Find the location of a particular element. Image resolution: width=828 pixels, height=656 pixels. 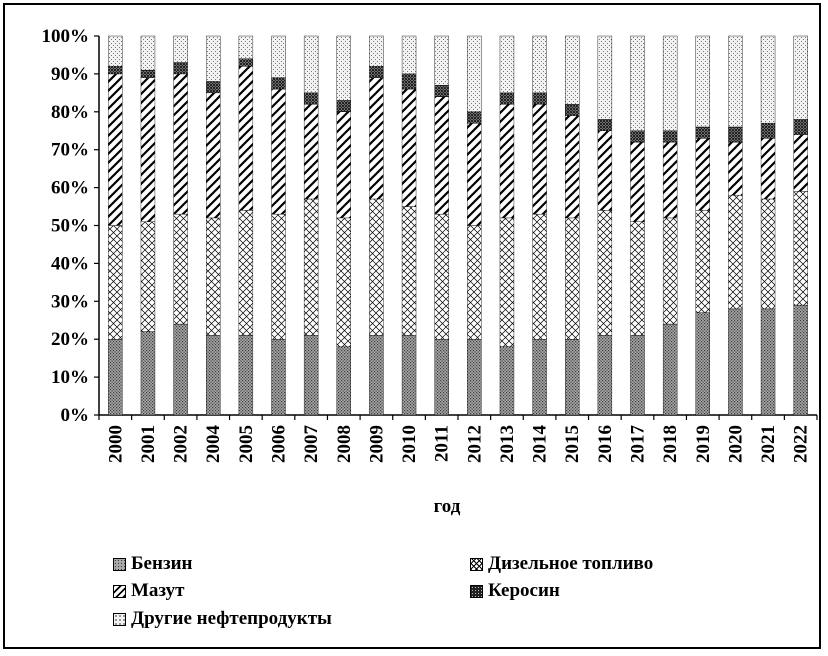

legend-label-benzin: Бензин is located at coordinates (162, 563).